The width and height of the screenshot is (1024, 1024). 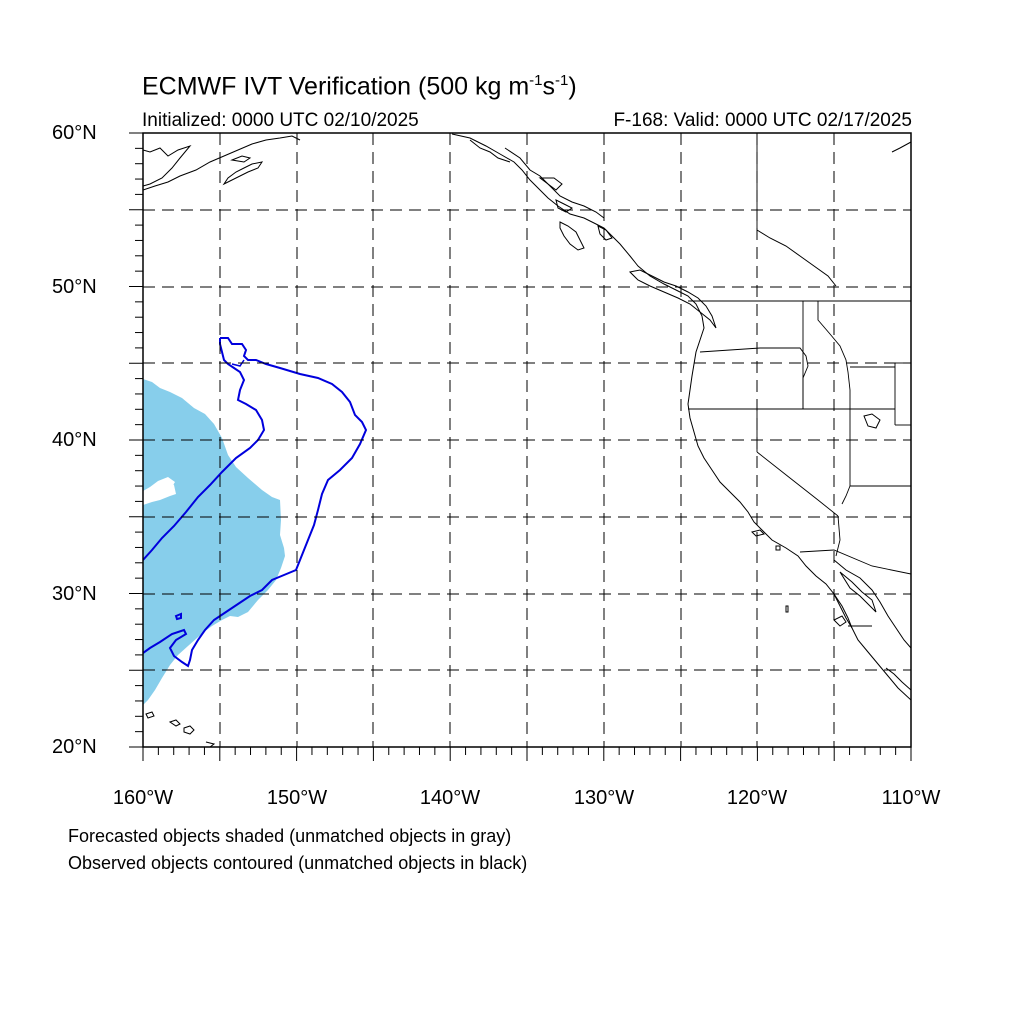 I want to click on lat-label-30: 30°N, so click(x=74, y=594).